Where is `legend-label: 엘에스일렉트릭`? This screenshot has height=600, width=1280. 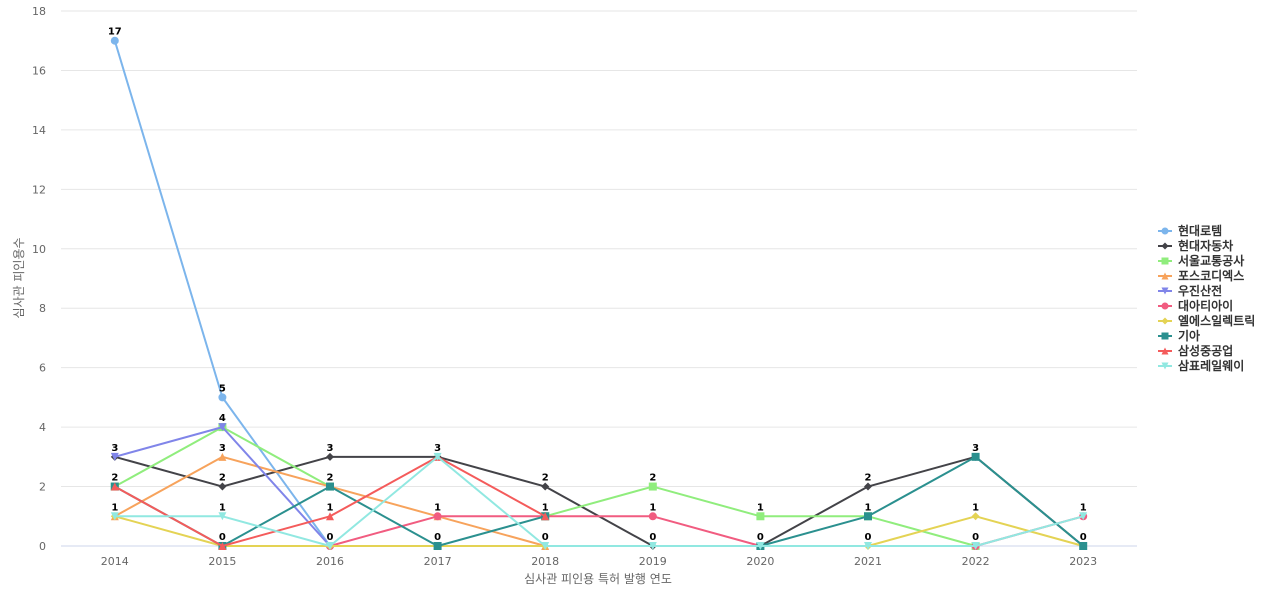
legend-label: 엘에스일렉트릭 is located at coordinates (1216, 320).